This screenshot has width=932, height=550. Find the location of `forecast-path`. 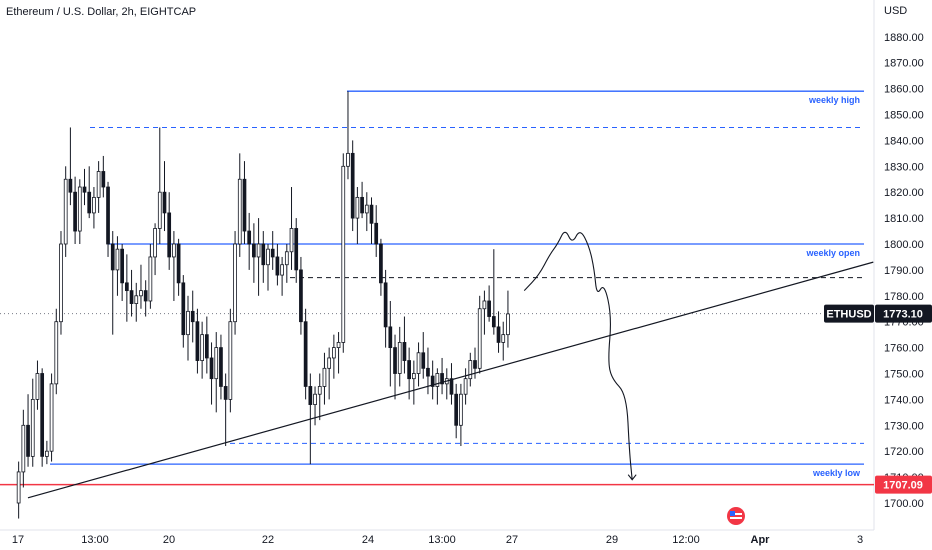

forecast-path is located at coordinates (578, 355).